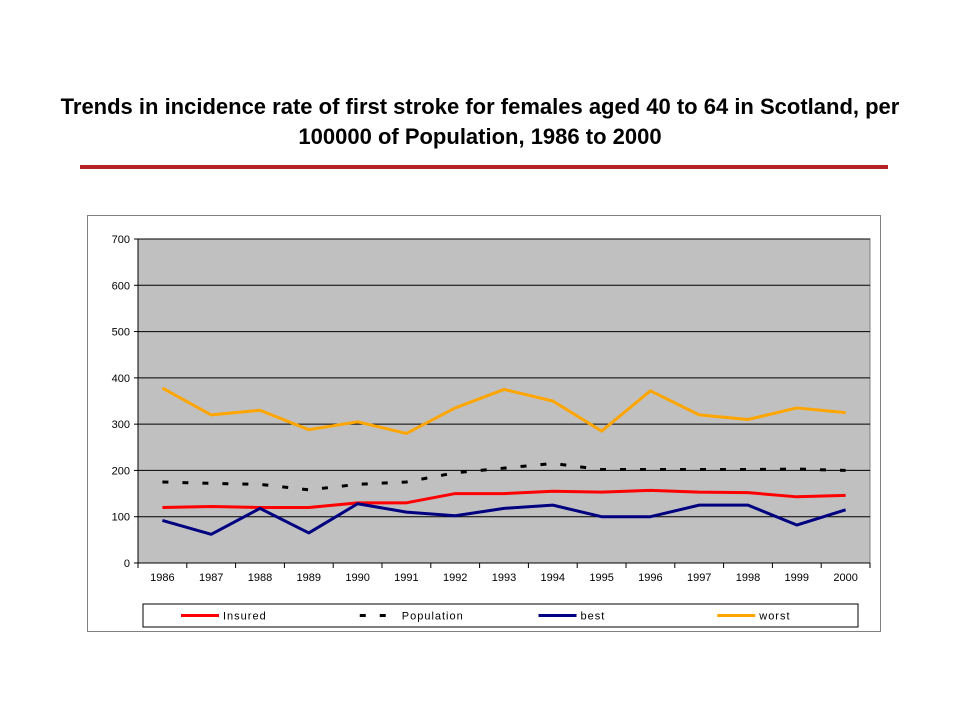 This screenshot has width=960, height=720. Describe the element at coordinates (162, 578) in the screenshot. I see `x-tick-label: 1986` at that location.